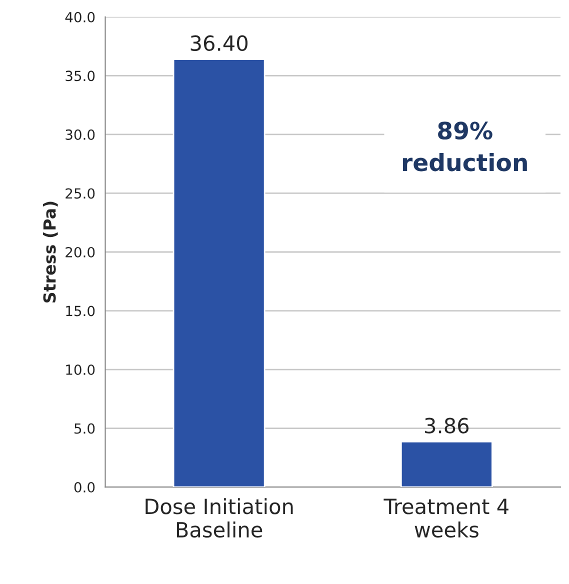 The height and width of the screenshot is (584, 569). Describe the element at coordinates (447, 426) in the screenshot. I see `data-label: 3.86` at that location.